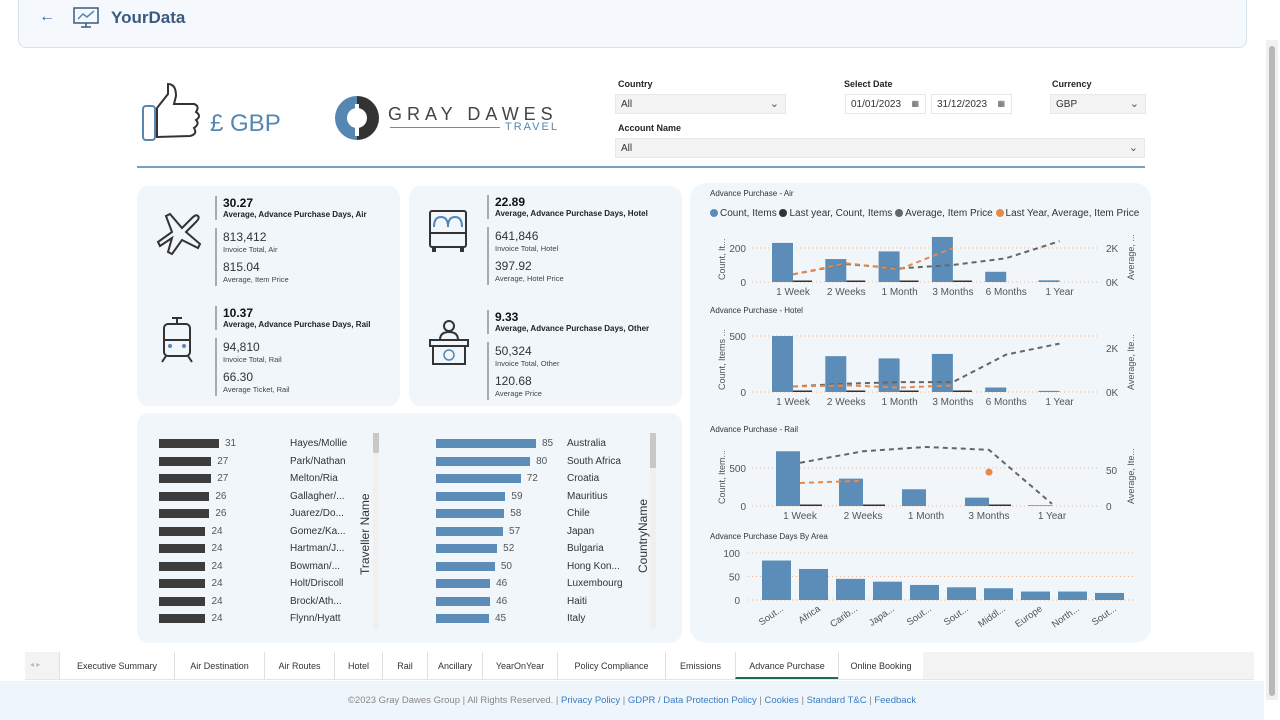 The image size is (1280, 720). What do you see at coordinates (546, 535) in the screenshot?
I see `list-row: 57 Japan` at bounding box center [546, 535].